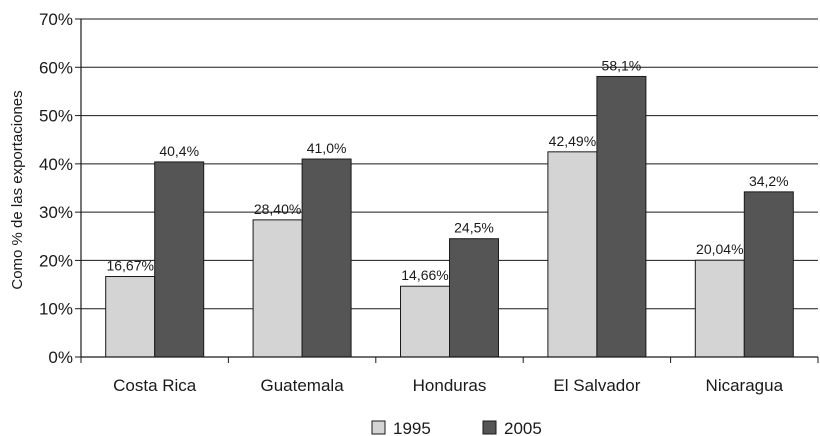 This screenshot has width=820, height=436. Describe the element at coordinates (456, 427) in the screenshot. I see `legend: 1995 2005` at that location.